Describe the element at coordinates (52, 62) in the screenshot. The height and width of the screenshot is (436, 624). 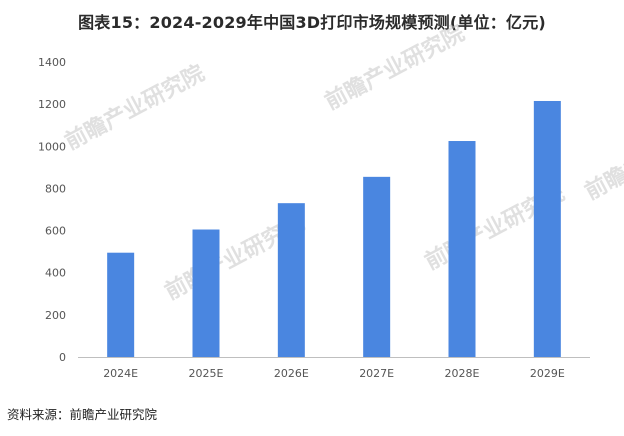
I see `y-tick-label: 1400` at that location.